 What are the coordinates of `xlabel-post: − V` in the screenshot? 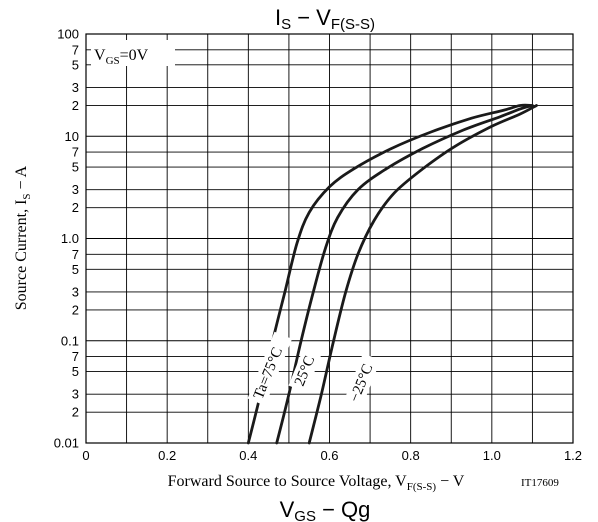 It's located at (450, 481).